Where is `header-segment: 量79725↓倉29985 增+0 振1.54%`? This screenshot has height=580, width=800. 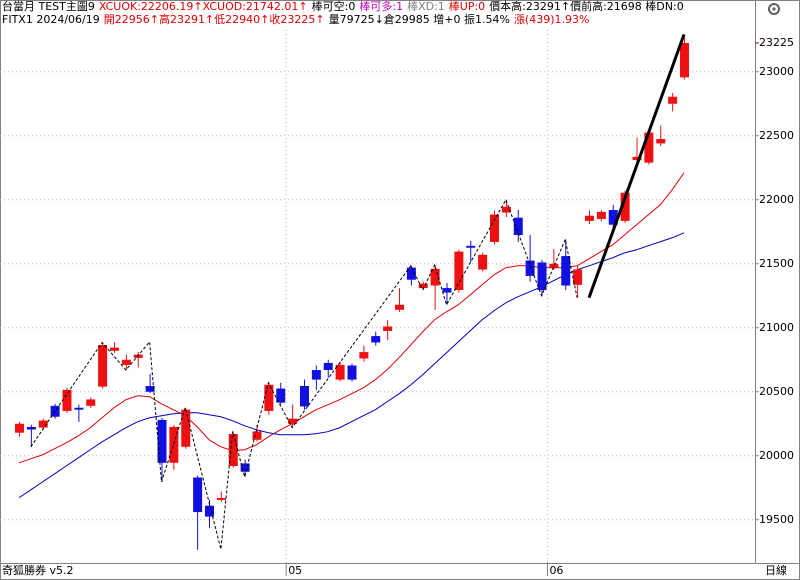 header-segment: 量79725↓倉29985 增+0 振1.54% is located at coordinates (419, 19).